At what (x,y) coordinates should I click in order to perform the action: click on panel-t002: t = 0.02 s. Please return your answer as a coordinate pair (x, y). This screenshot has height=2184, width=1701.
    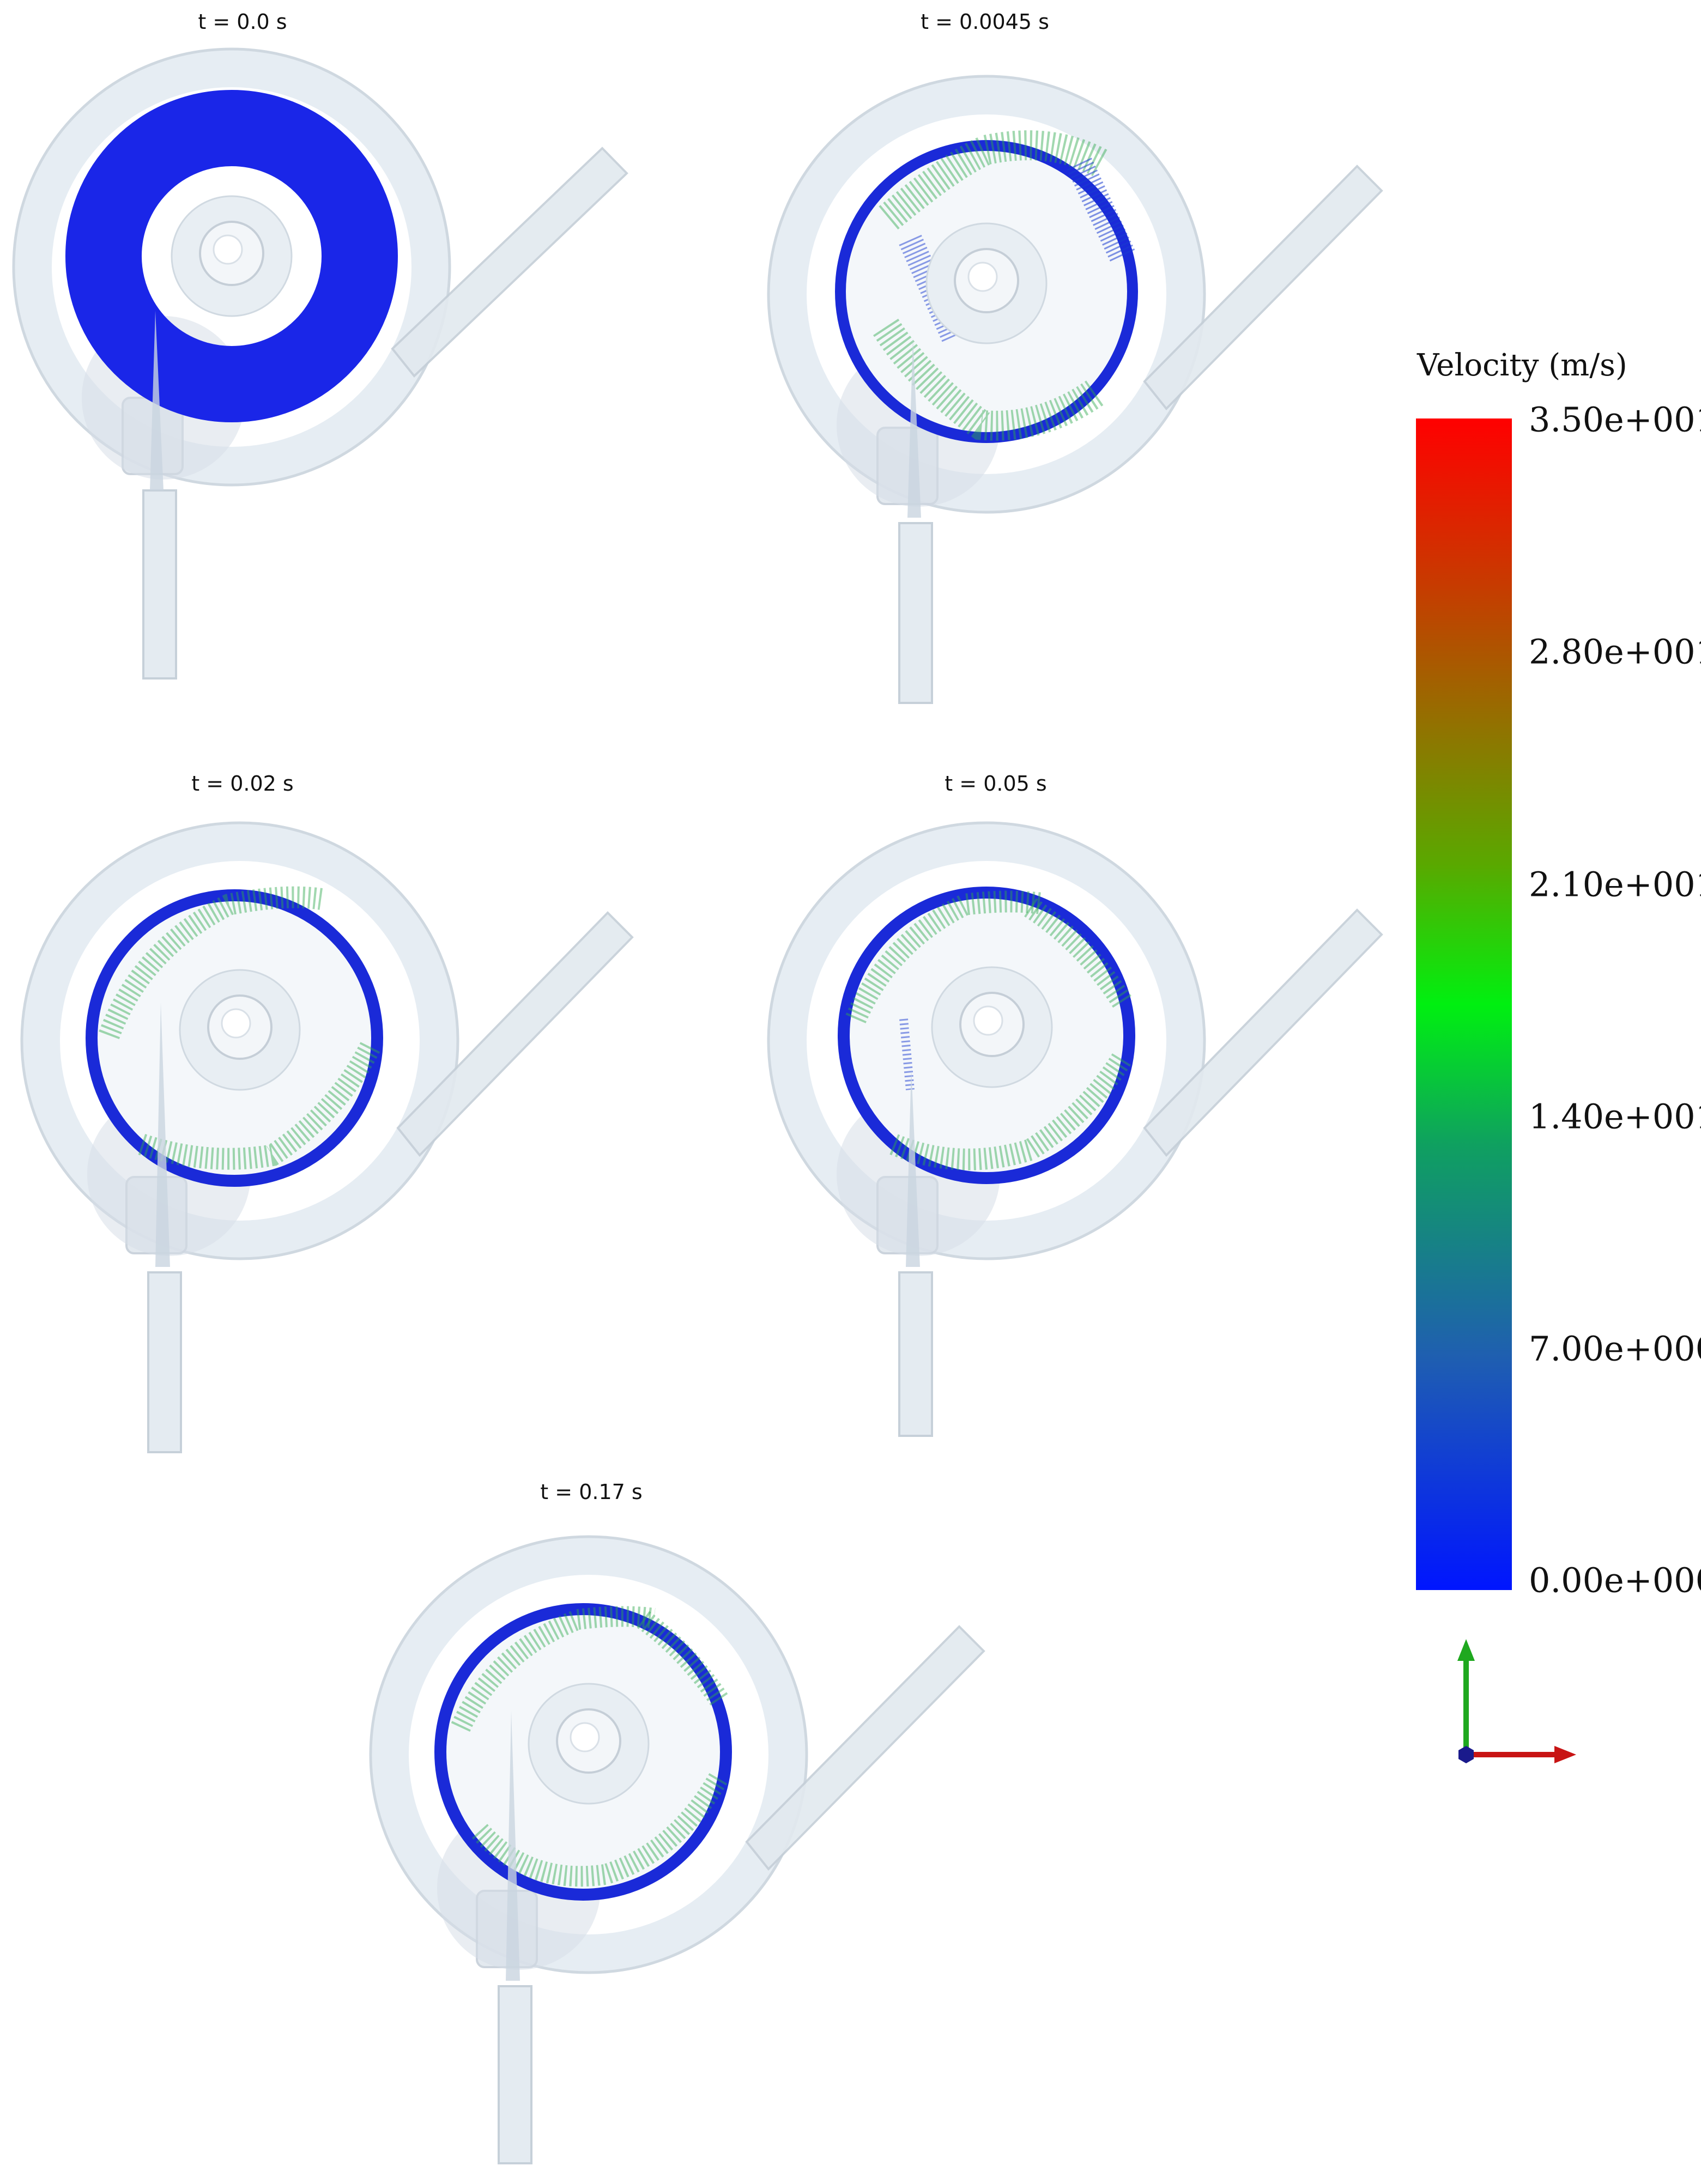
    Looking at the image, I should click on (317, 1117).